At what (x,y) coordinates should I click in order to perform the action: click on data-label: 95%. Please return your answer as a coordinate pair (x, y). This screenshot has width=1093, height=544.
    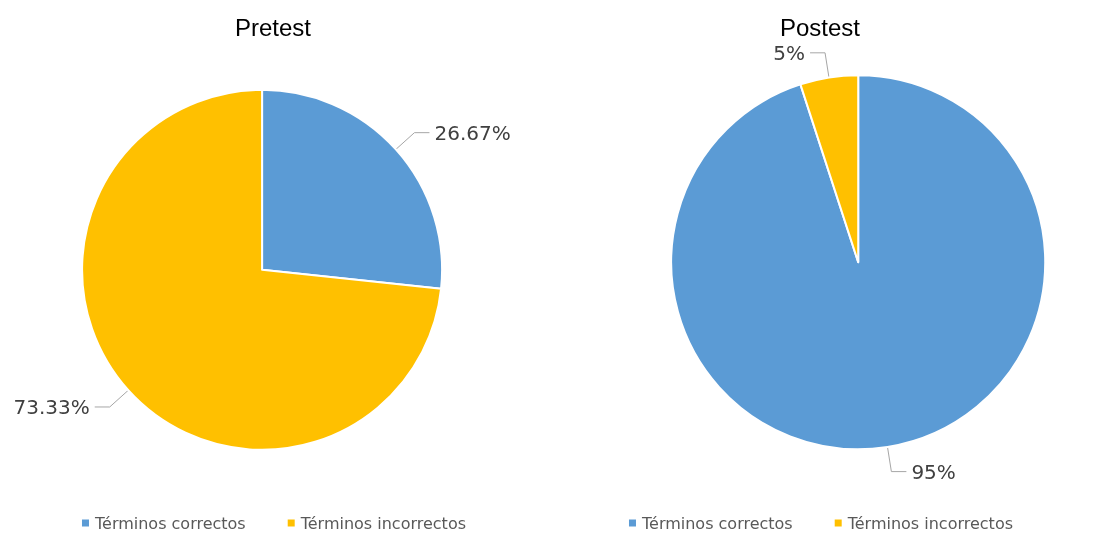
    Looking at the image, I should click on (933, 471).